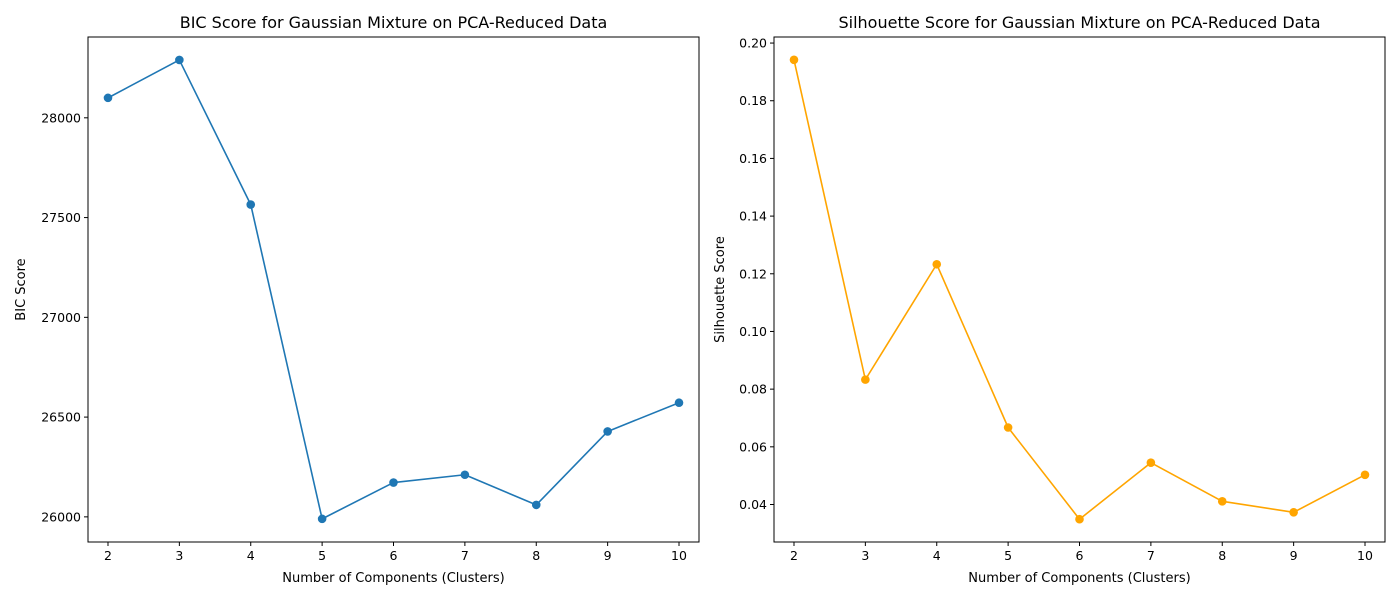  I want to click on bic-ytick-label: 27500, so click(61, 217).